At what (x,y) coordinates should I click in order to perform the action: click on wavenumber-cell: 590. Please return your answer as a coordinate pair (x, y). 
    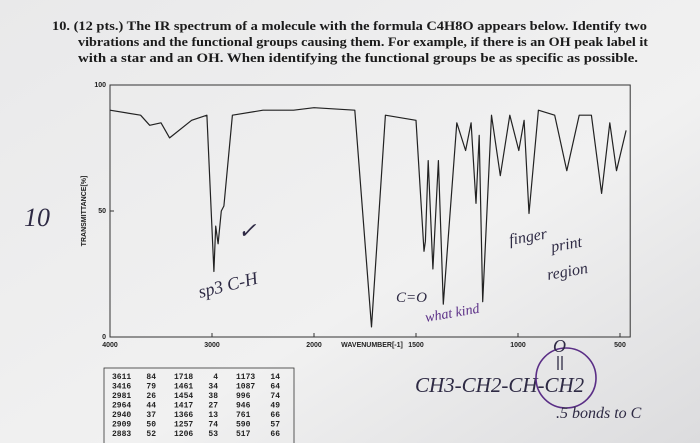
    Looking at the image, I should click on (243, 425).